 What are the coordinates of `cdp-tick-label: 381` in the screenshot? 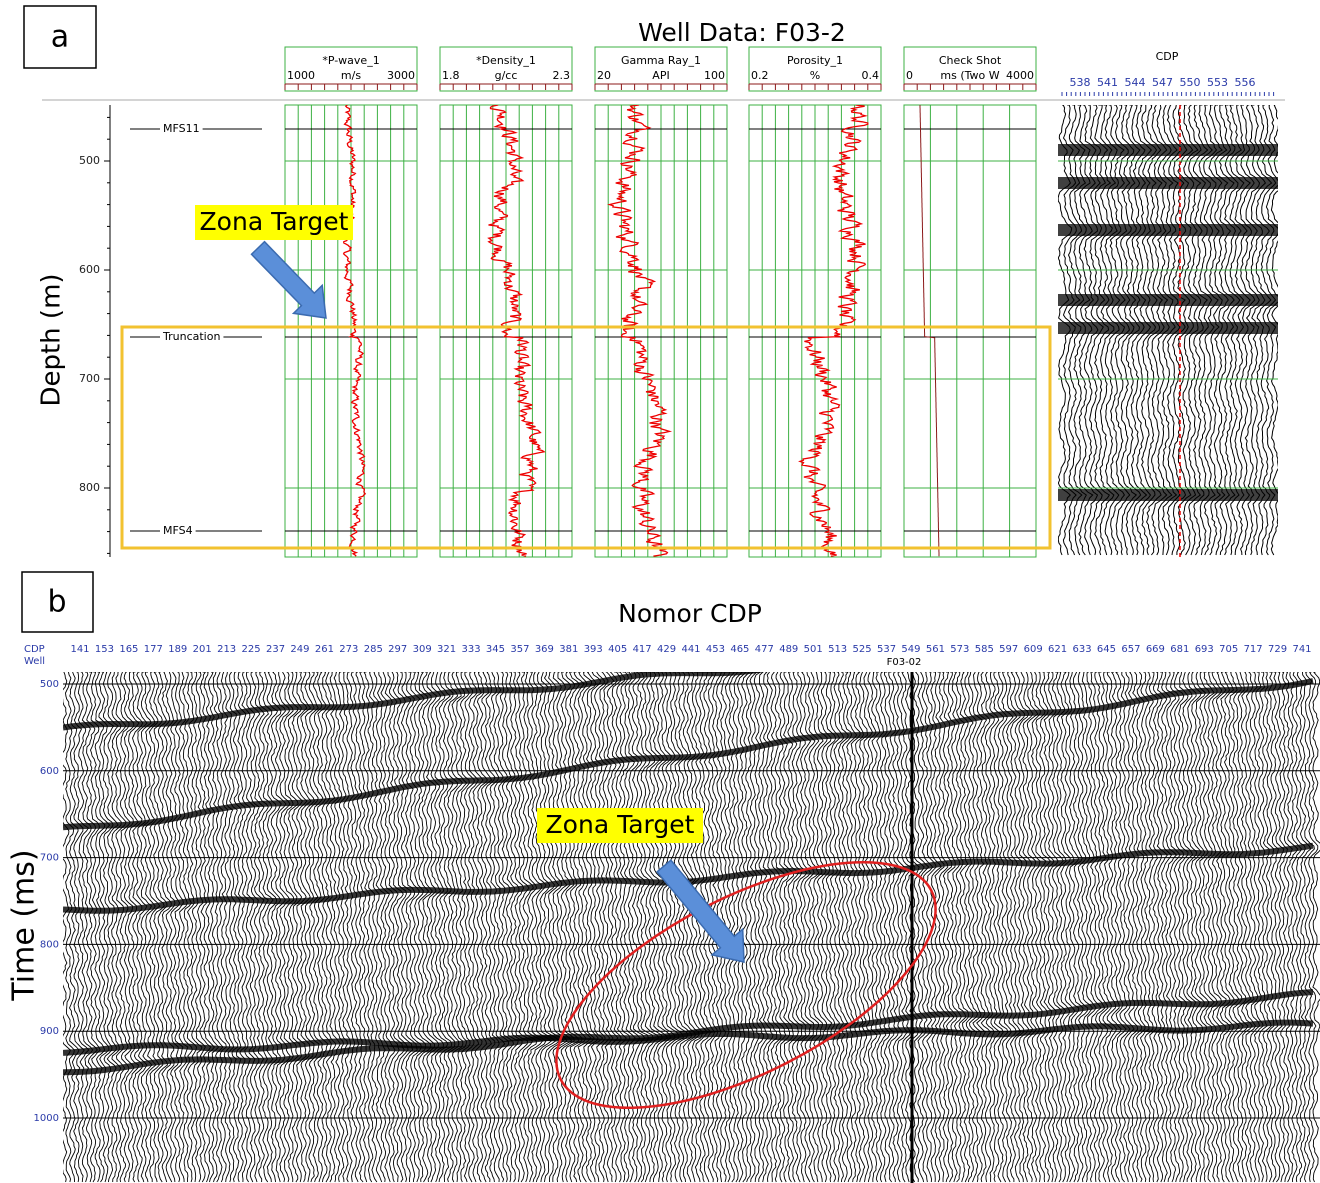 It's located at (568, 649).